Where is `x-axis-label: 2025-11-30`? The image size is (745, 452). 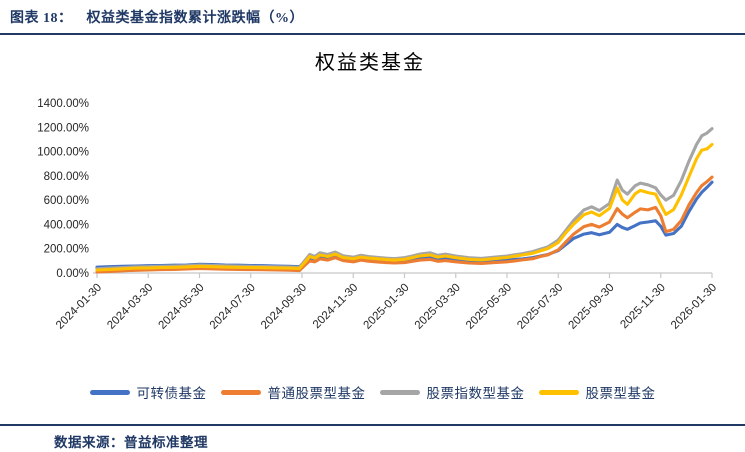 x-axis-label: 2025-11-30 is located at coordinates (642, 306).